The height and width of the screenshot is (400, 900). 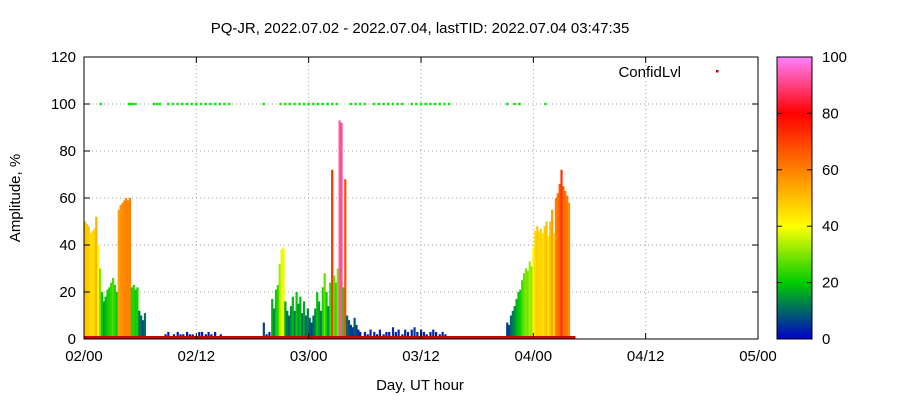 I want to click on colorbar: 0 20 40 60 80 100, so click(x=811, y=198).